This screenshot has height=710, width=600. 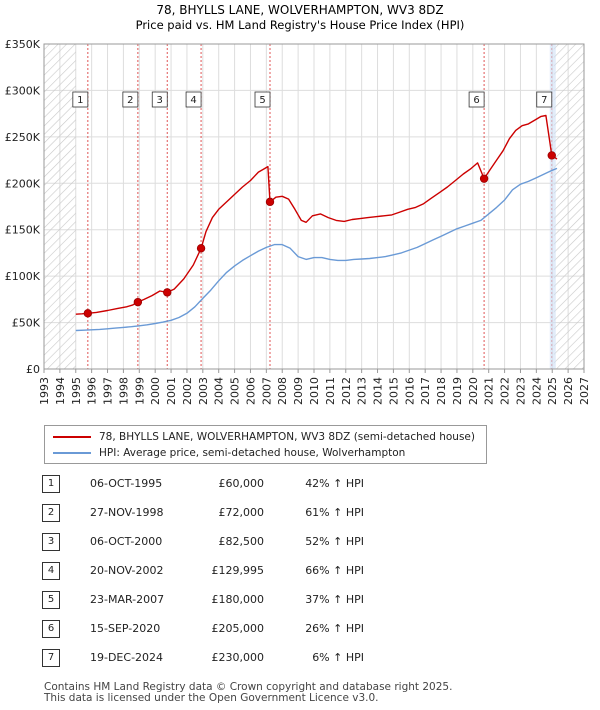 I want to click on transaction-price: £205,000, so click(x=238, y=628).